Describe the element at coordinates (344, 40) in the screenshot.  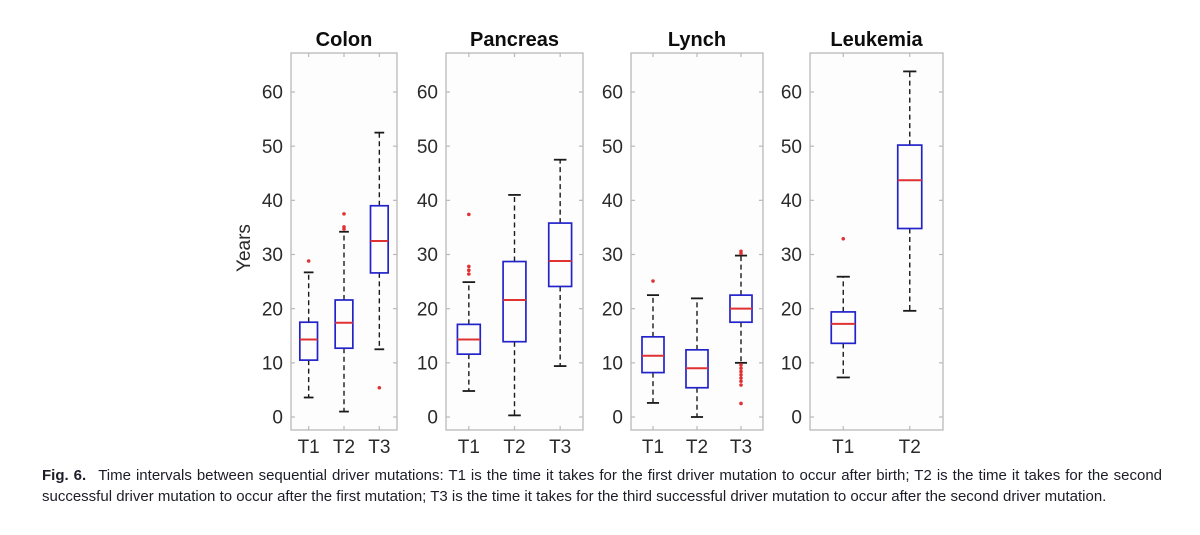
I see `panel-title: Colon` at that location.